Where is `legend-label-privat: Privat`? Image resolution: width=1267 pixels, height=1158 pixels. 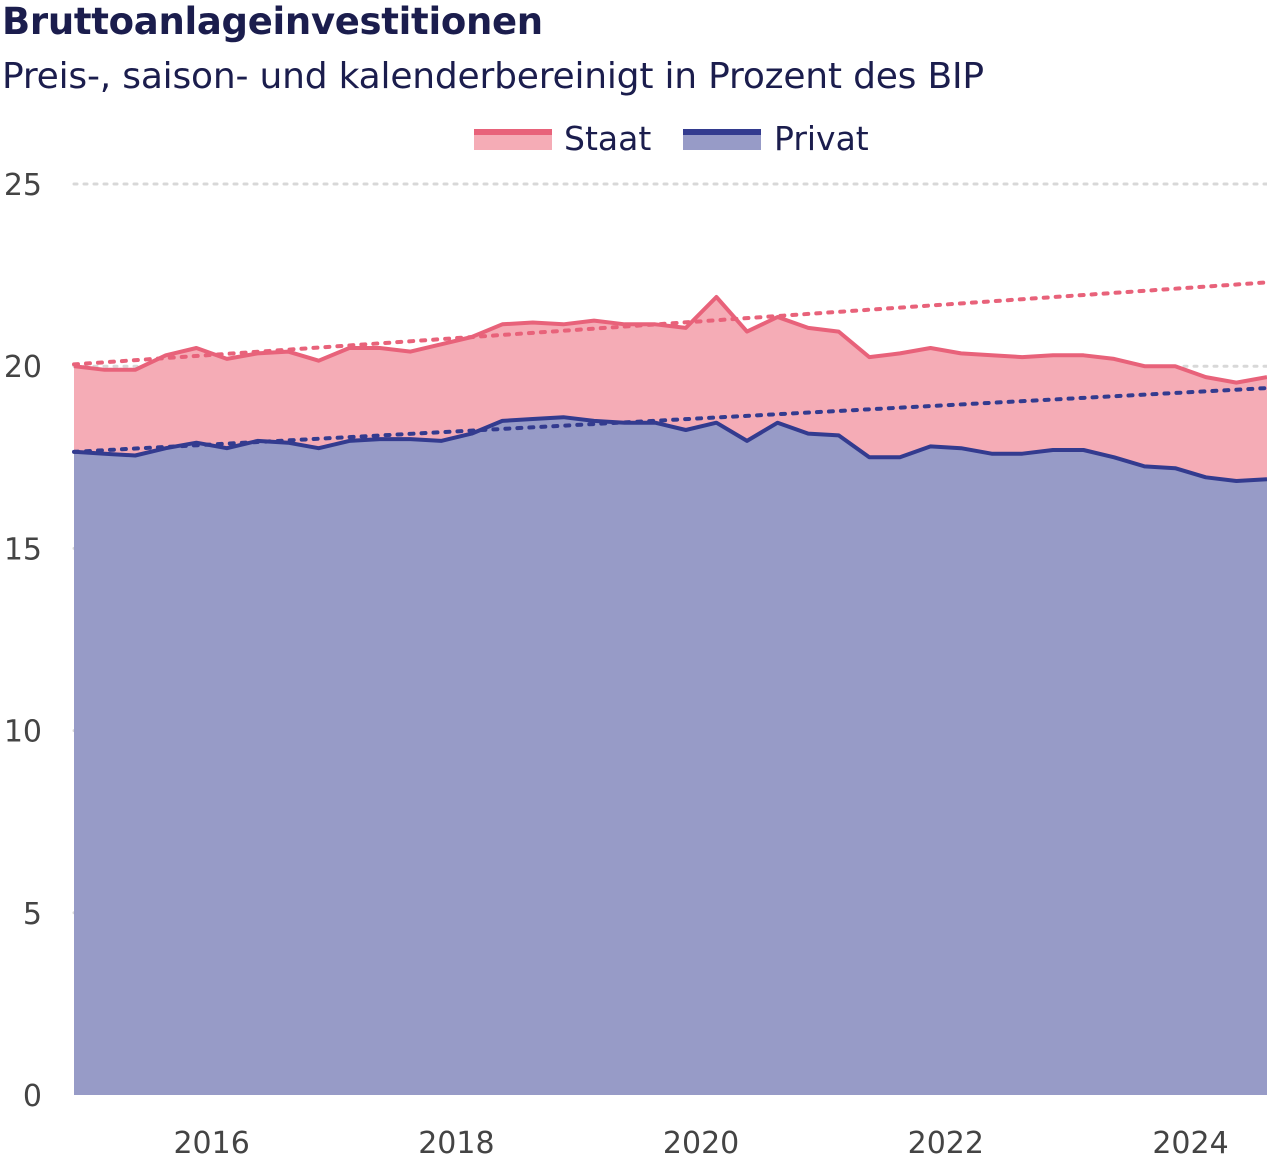 legend-label-privat: Privat is located at coordinates (821, 138).